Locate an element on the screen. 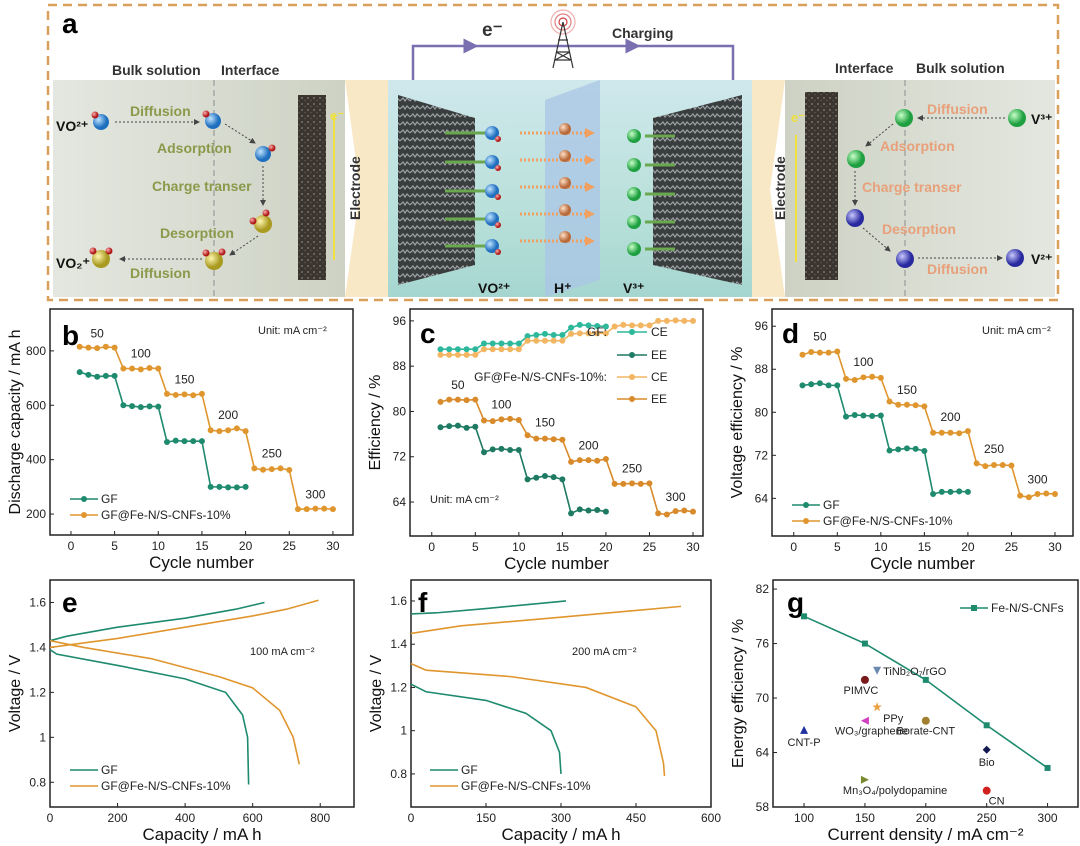 This screenshot has height=846, width=1080. charging-label: Charging is located at coordinates (642, 33).